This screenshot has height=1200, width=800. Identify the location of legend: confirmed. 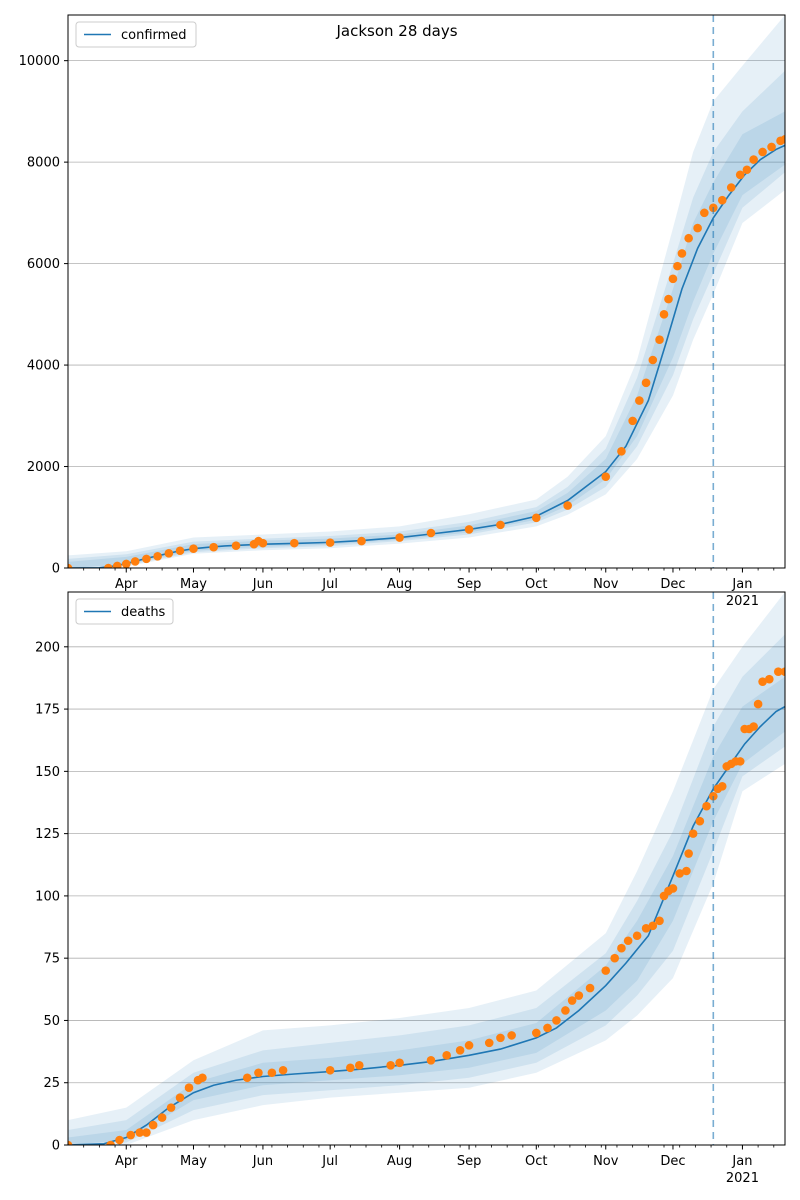
(136, 34).